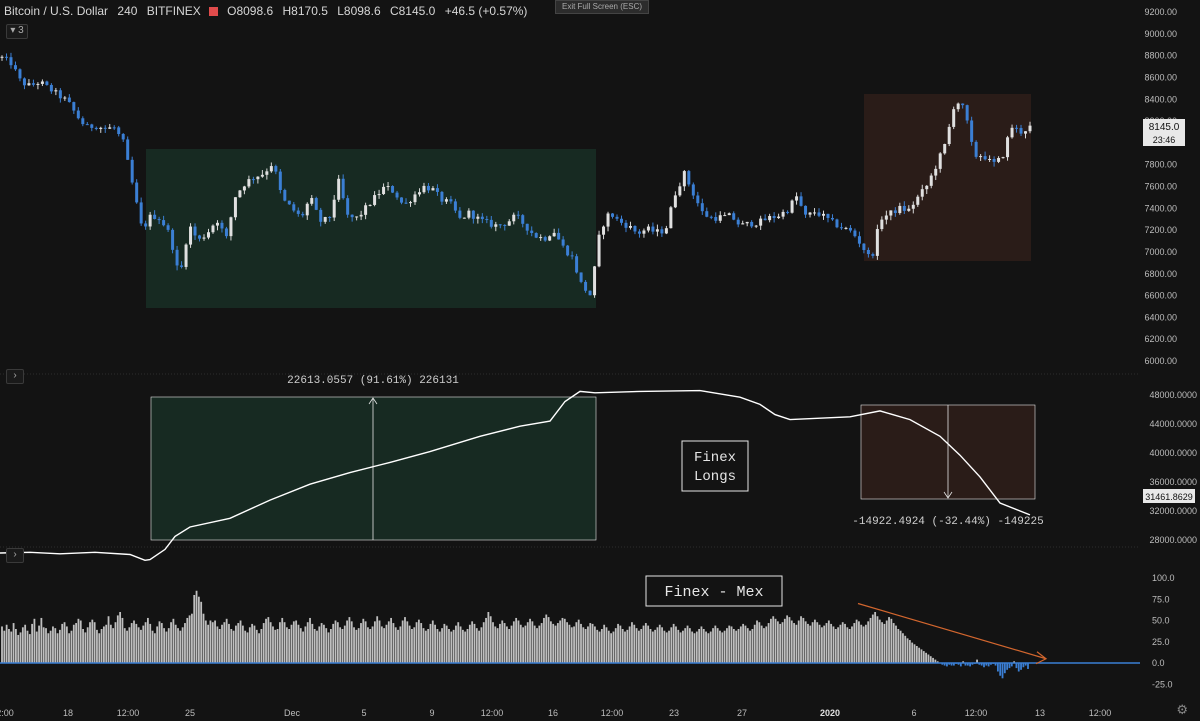 The height and width of the screenshot is (721, 1200). I want to click on exit-fullscreen-button: Exit Full Screen (ESC), so click(602, 7).